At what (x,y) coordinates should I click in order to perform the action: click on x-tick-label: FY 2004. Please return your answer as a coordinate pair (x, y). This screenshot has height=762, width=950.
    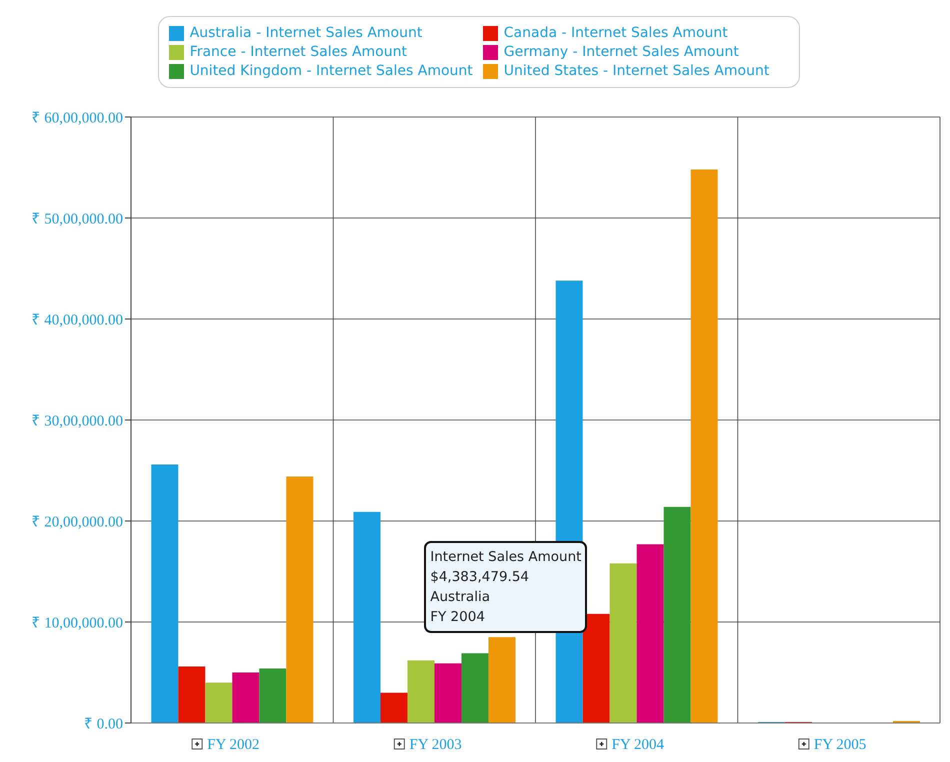
    Looking at the image, I should click on (638, 745).